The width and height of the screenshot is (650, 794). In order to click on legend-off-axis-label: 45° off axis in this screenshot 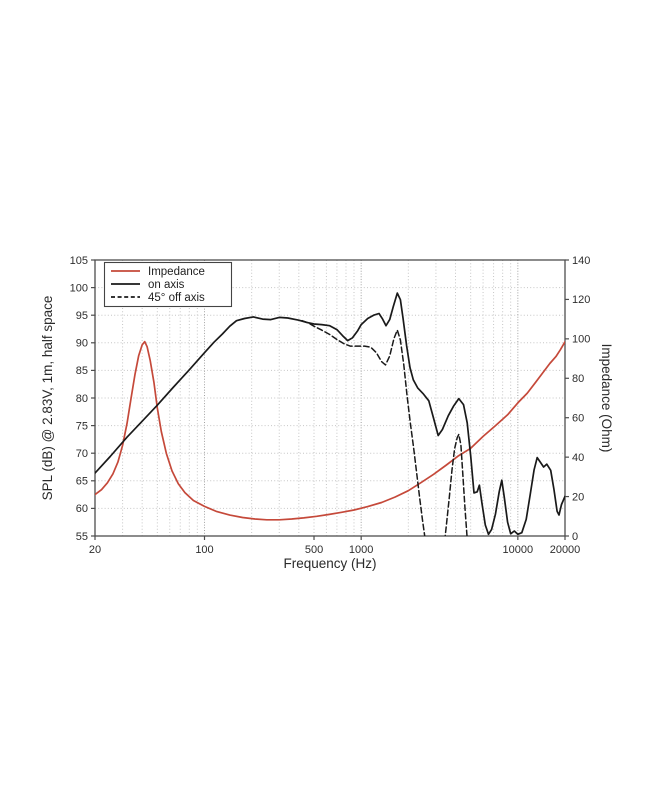, I will do `click(176, 298)`.